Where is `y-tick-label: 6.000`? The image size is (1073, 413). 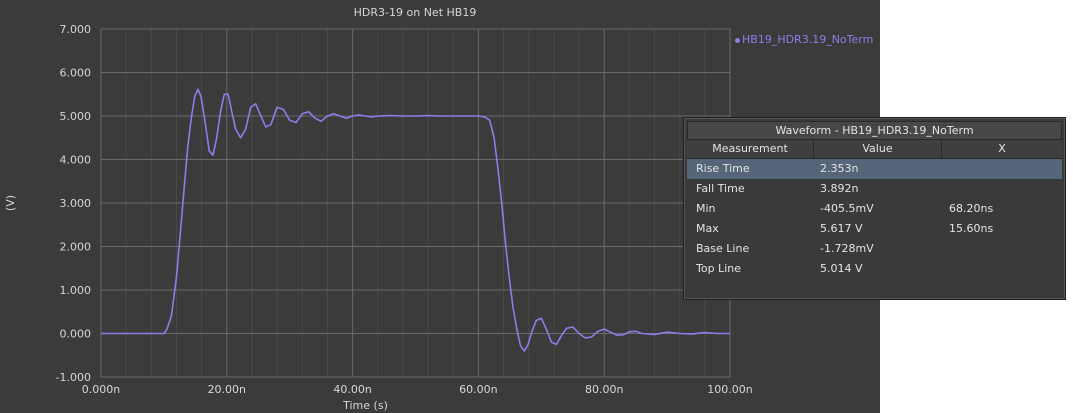
y-tick-label: 6.000 is located at coordinates (76, 73).